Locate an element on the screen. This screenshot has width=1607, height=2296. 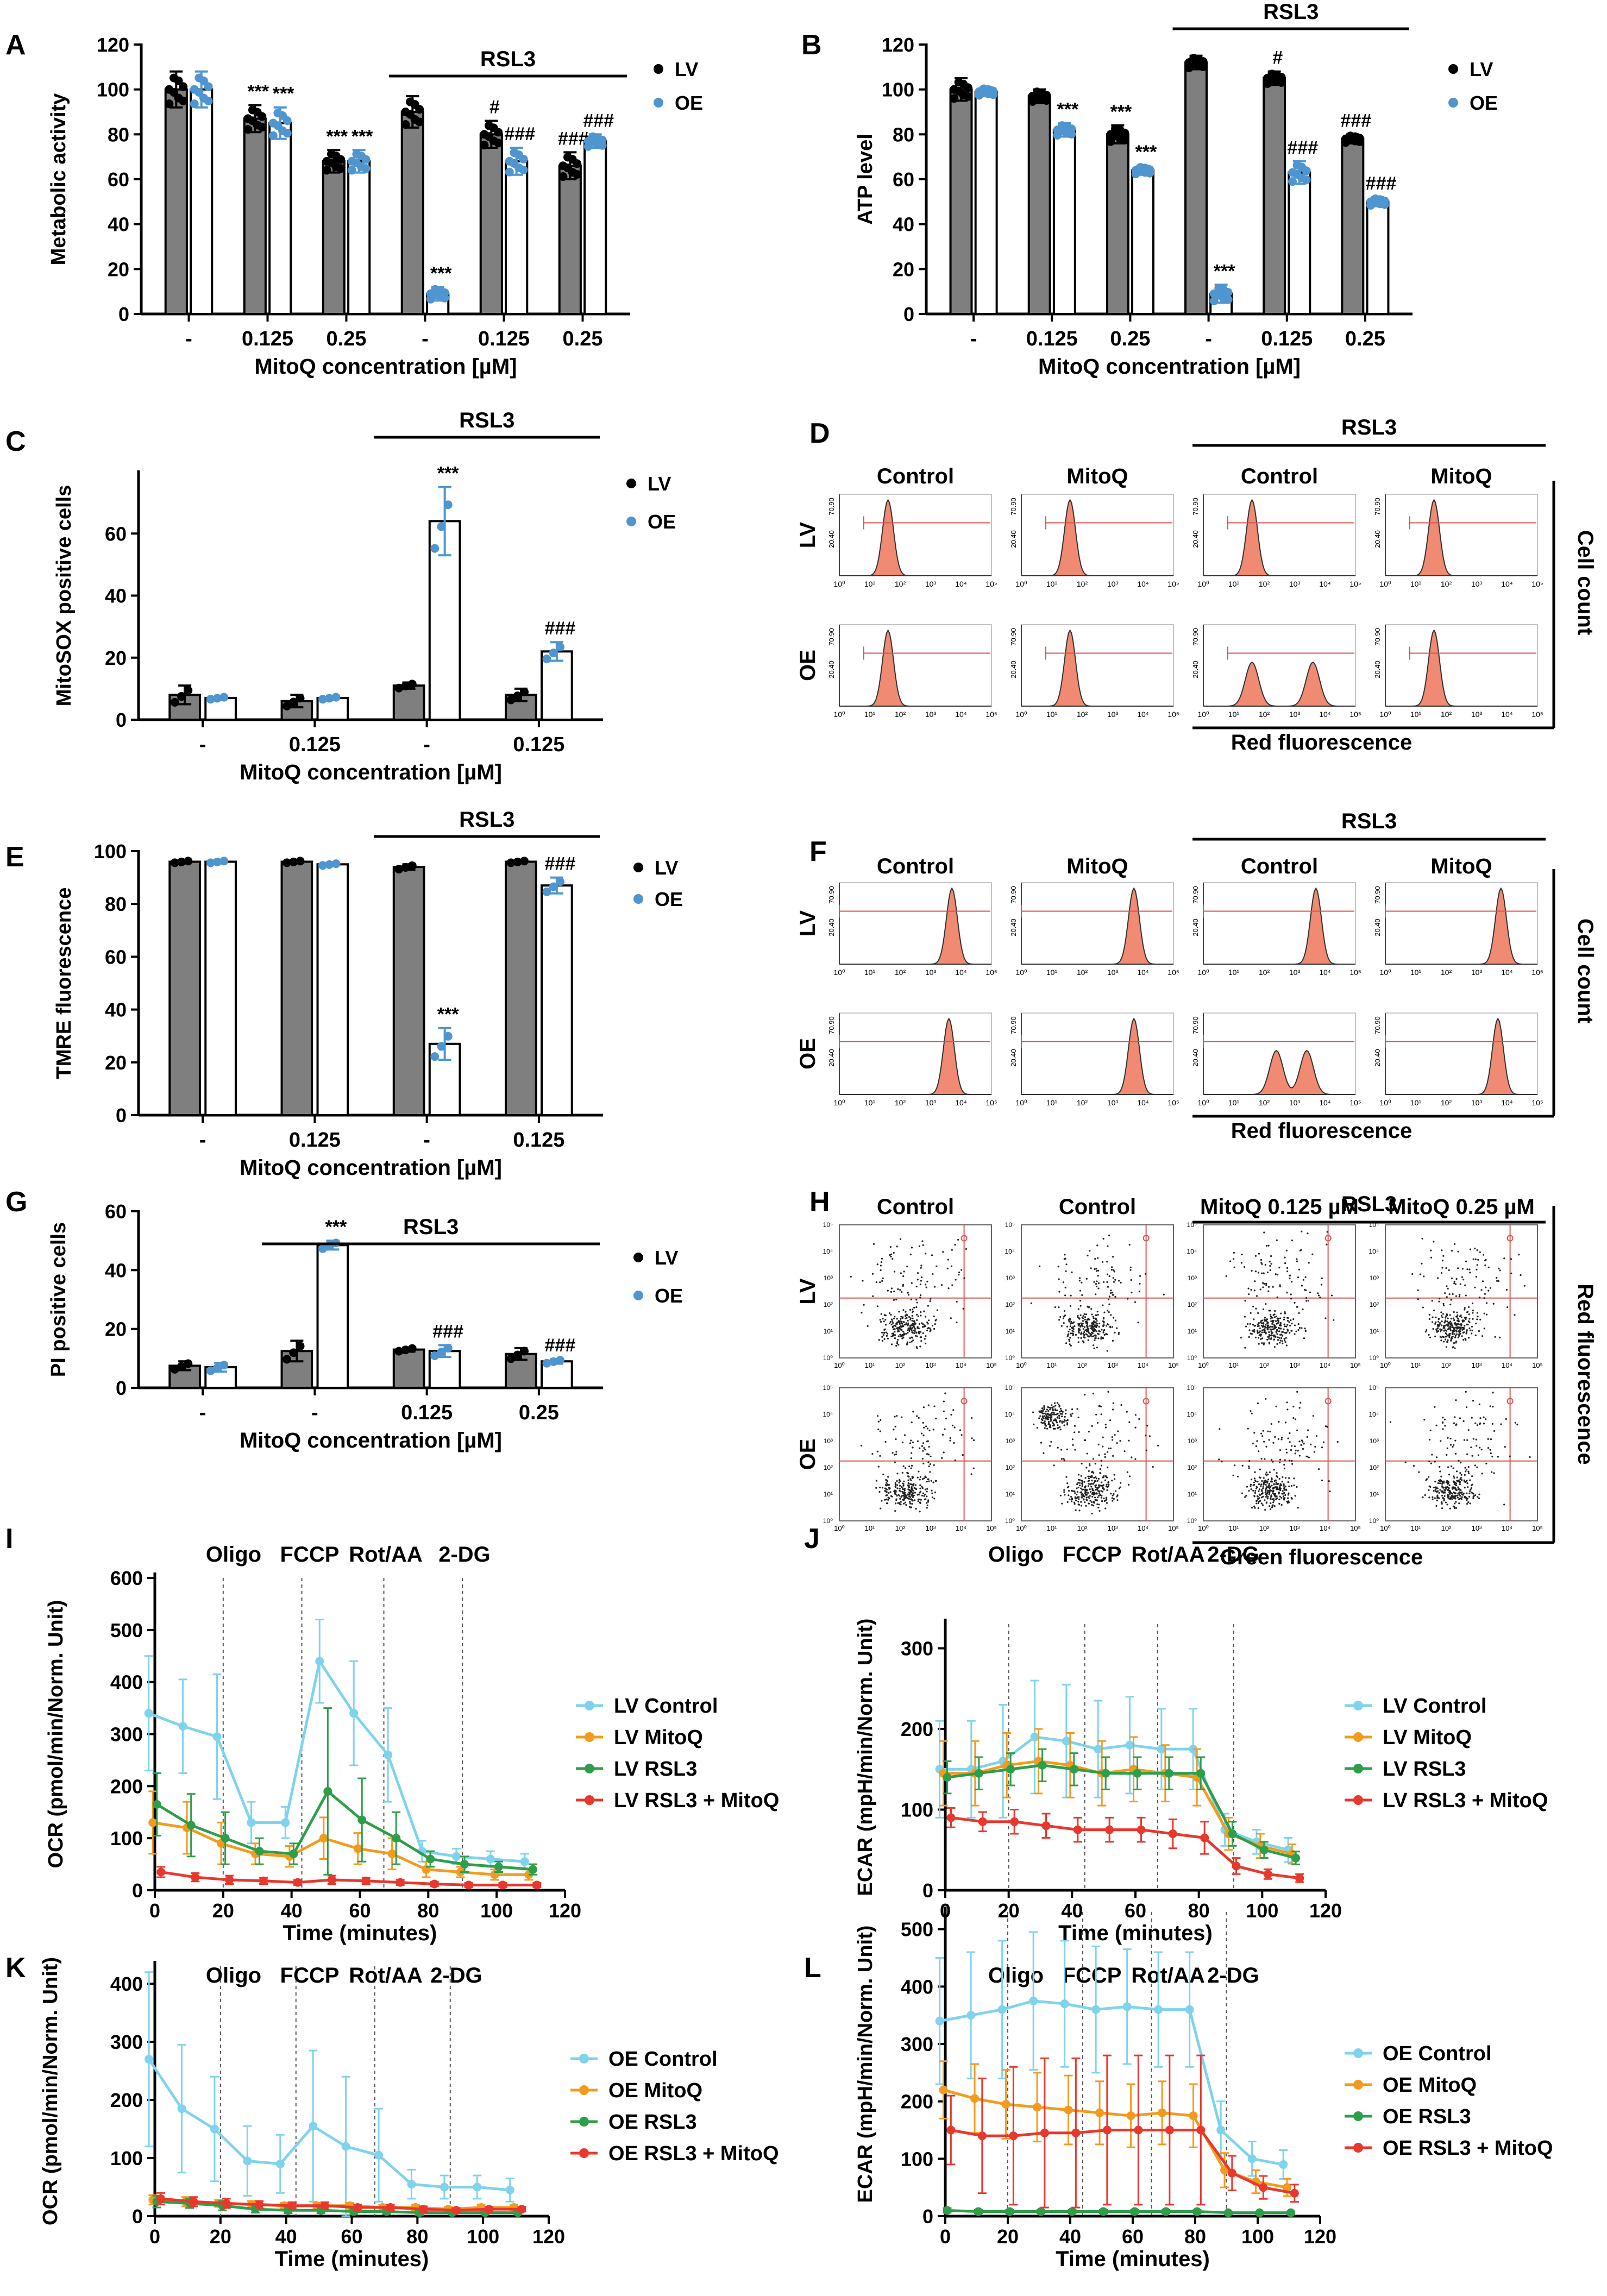
plot-tick: 10⁰ is located at coordinates (1374, 1521).